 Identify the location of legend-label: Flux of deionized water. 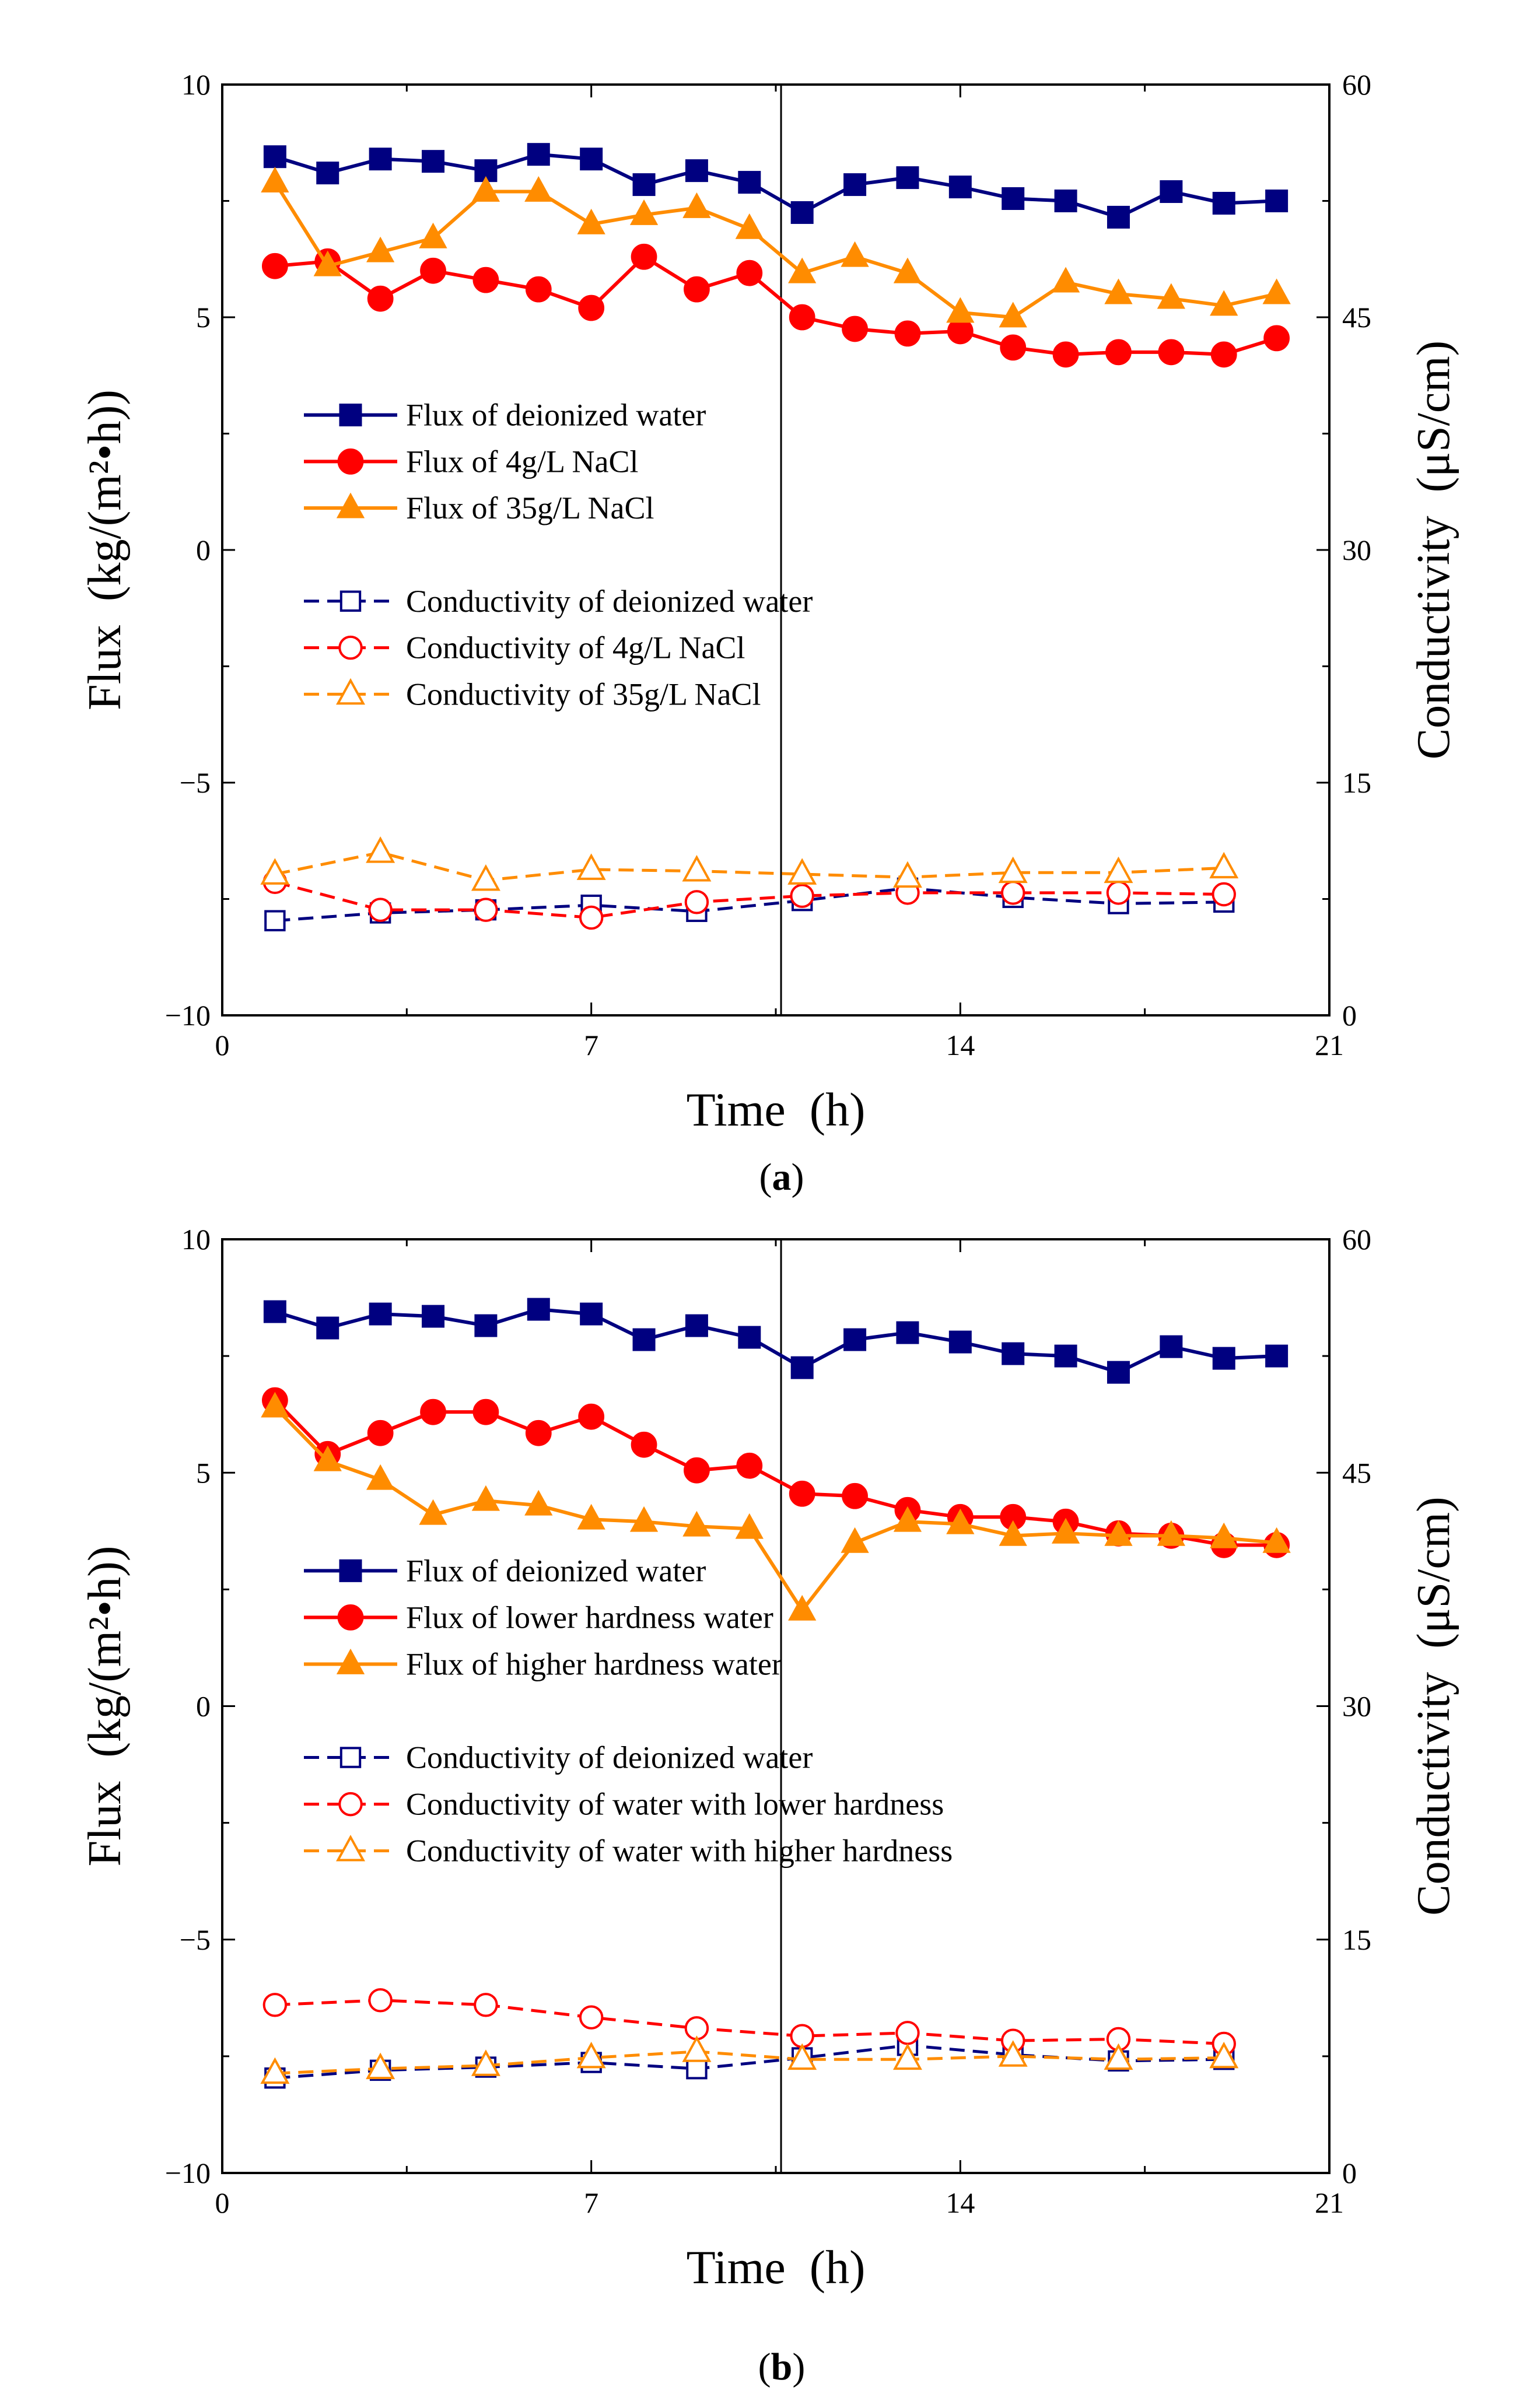
(556, 1571).